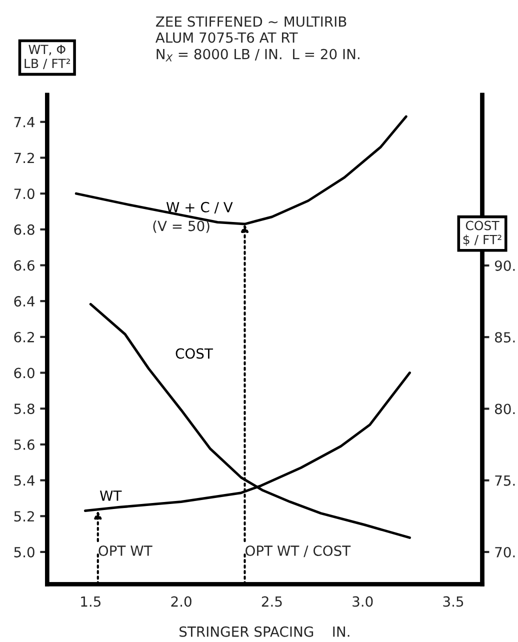 The image size is (518, 642). What do you see at coordinates (47, 57) in the screenshot?
I see `y-axis-title: WT, Φ LB / FT²` at bounding box center [47, 57].